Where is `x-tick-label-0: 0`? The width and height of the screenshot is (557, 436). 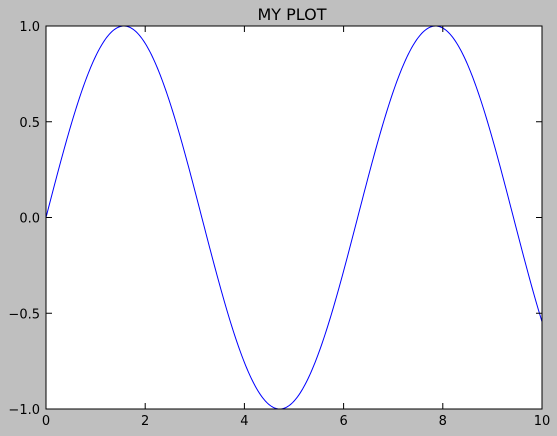
x-tick-label-0: 0 is located at coordinates (46, 421).